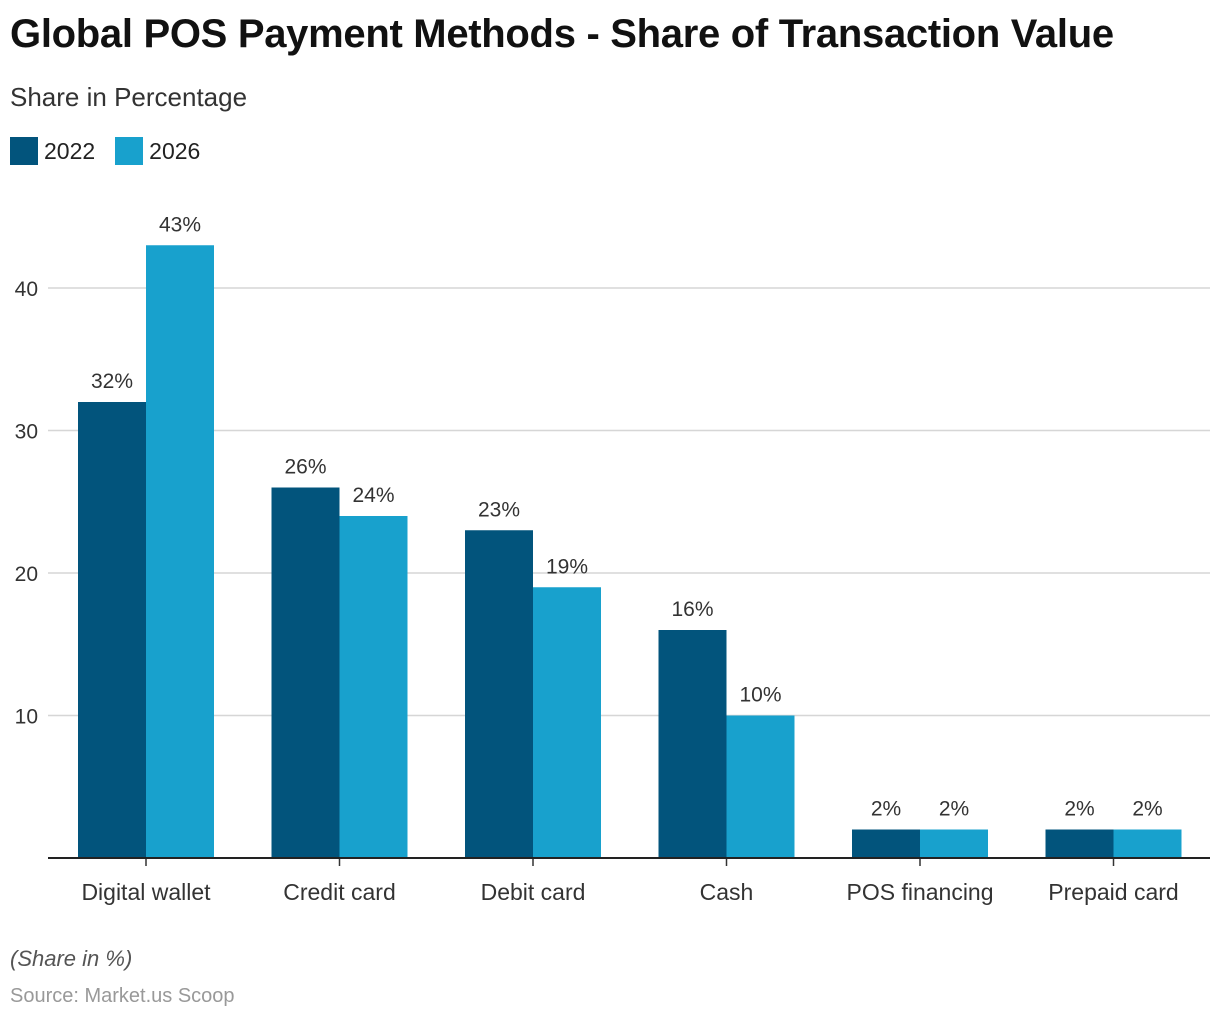  What do you see at coordinates (146, 892) in the screenshot?
I see `x-tick-label: Digital wallet` at bounding box center [146, 892].